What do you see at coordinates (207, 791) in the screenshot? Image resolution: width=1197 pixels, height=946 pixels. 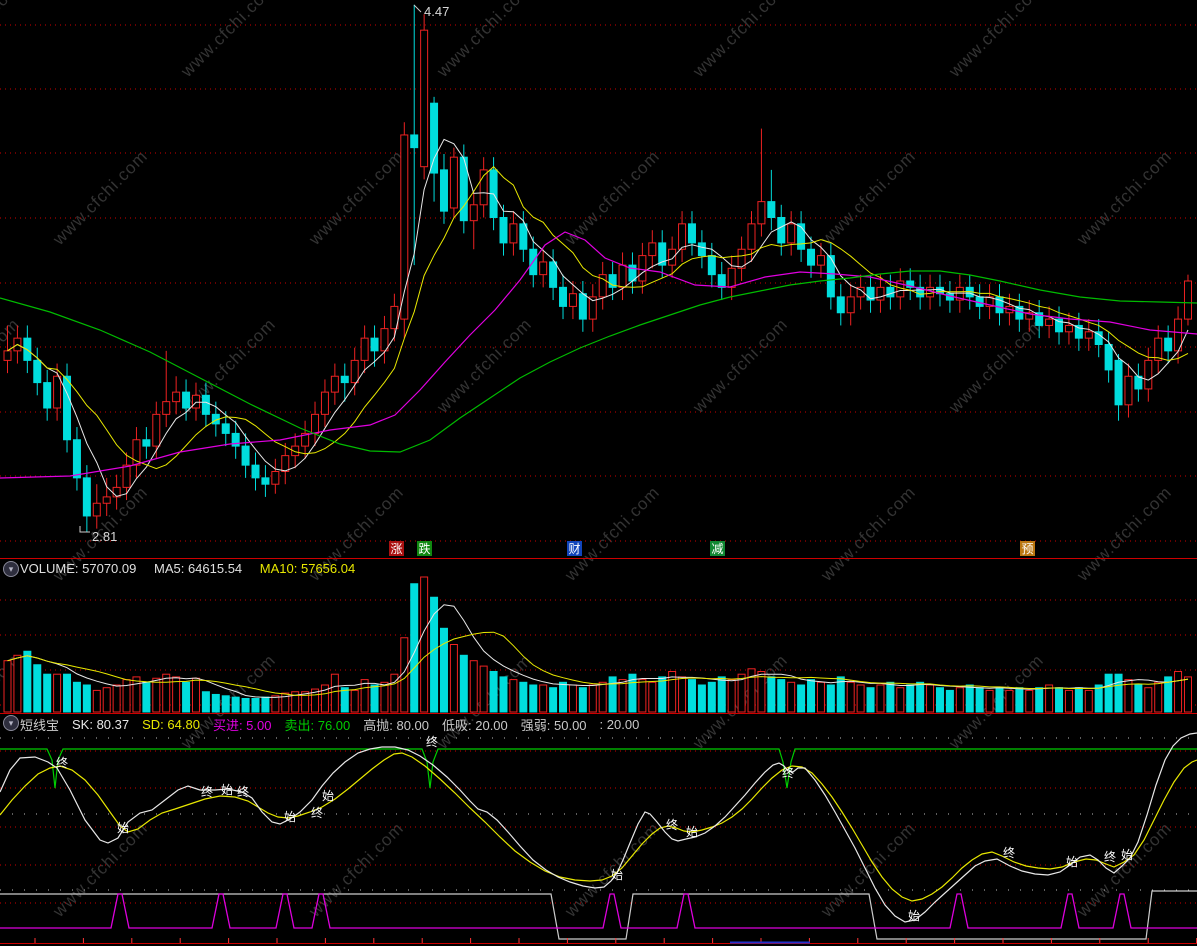 I see `turn-marker-label: 终` at bounding box center [207, 791].